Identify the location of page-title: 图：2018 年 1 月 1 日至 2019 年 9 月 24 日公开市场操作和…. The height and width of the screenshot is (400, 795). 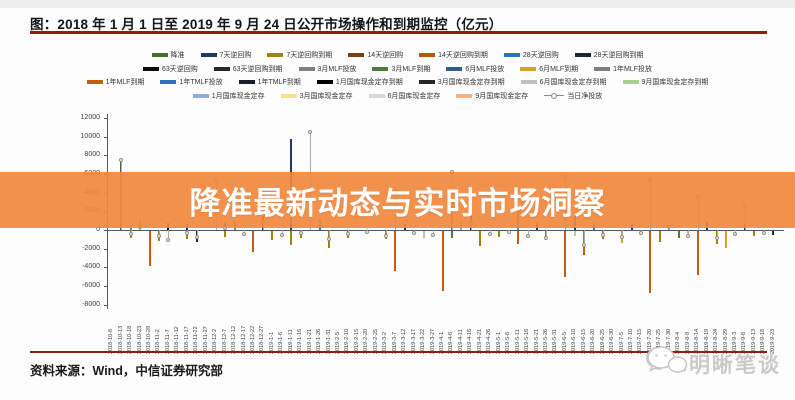
(266, 24).